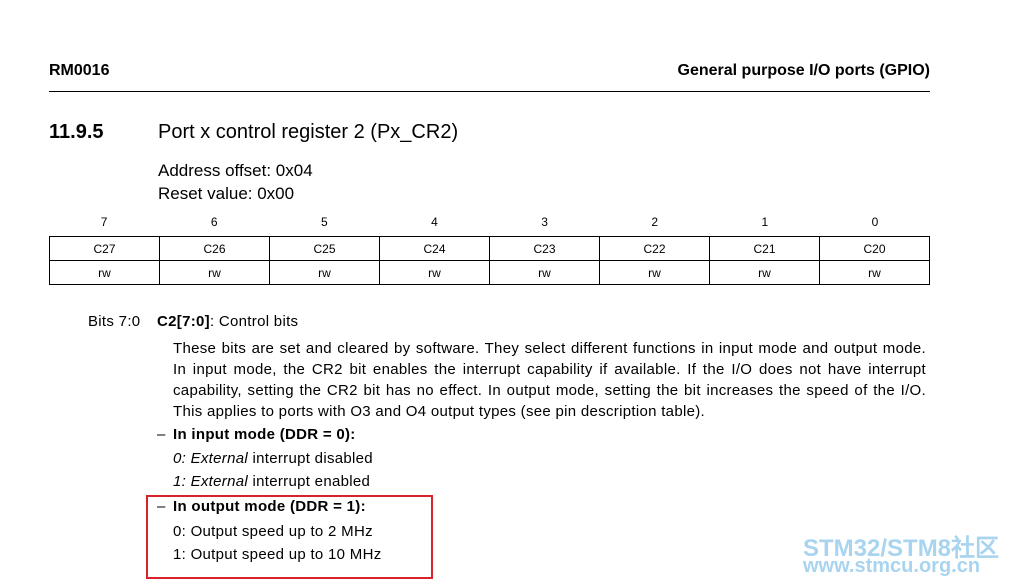  Describe the element at coordinates (765, 222) in the screenshot. I see `bit-number: 1` at that location.